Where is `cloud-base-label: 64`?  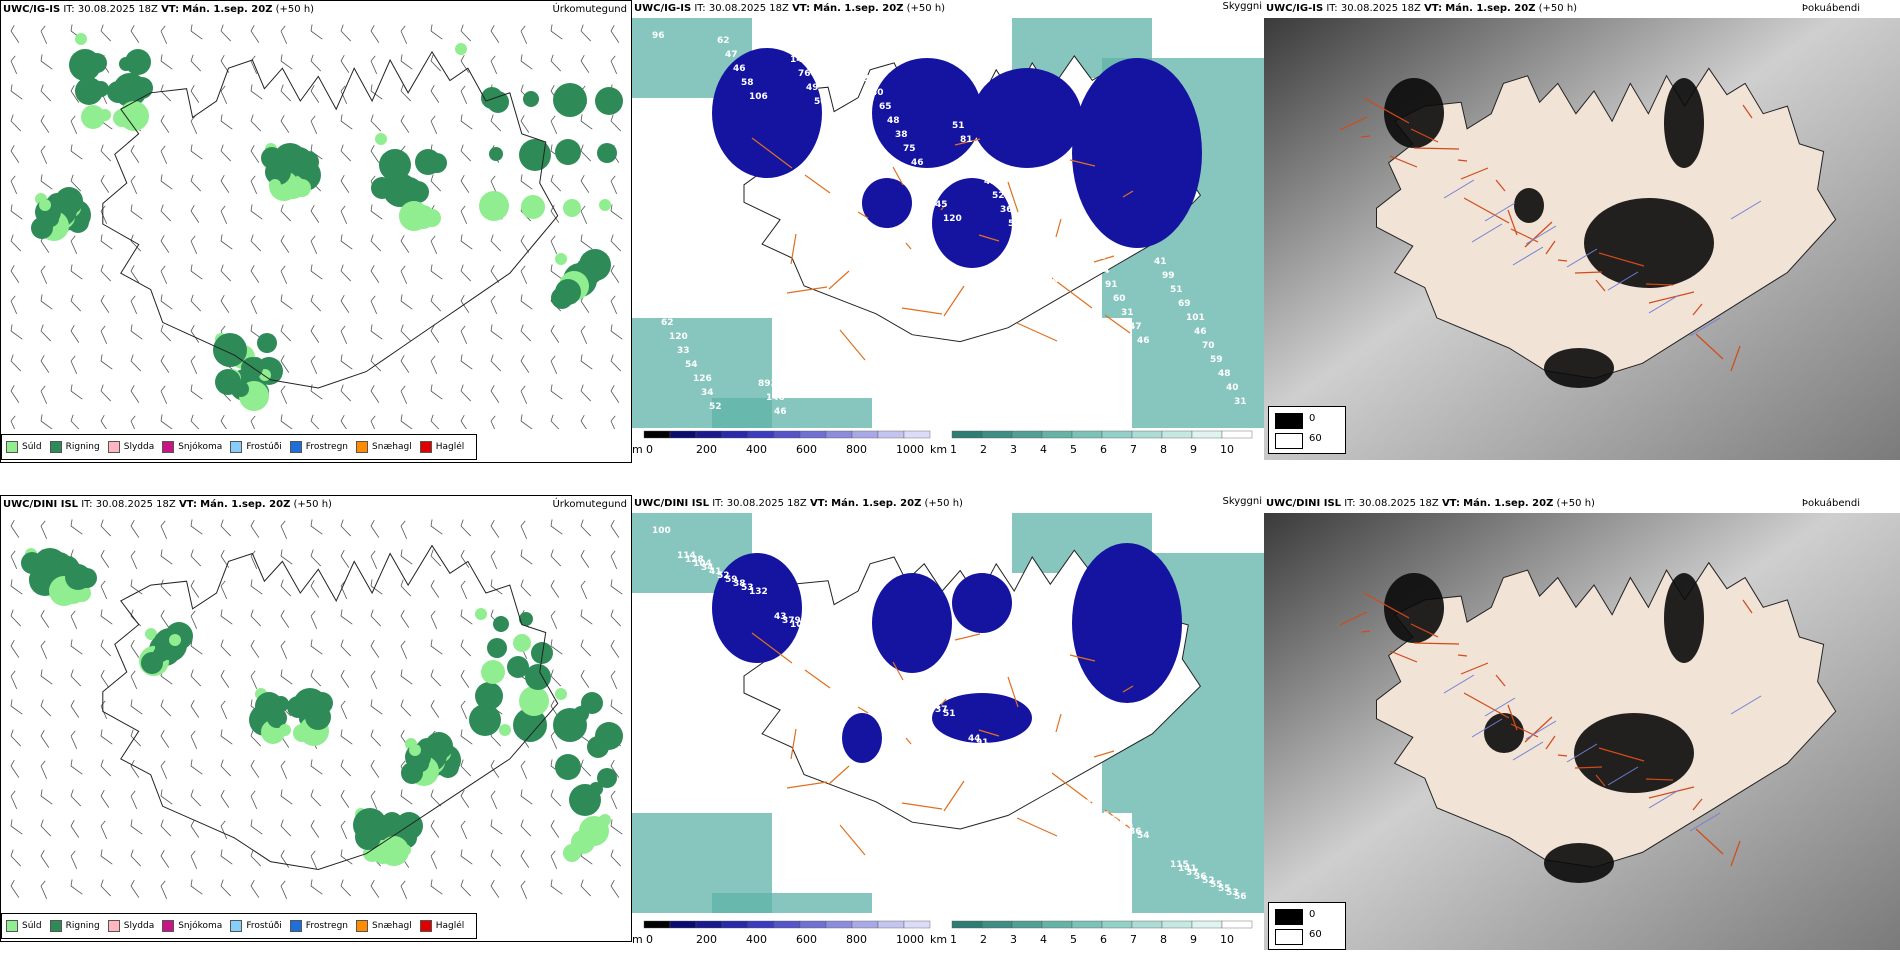 cloud-base-label: 64 is located at coordinates (852, 653).